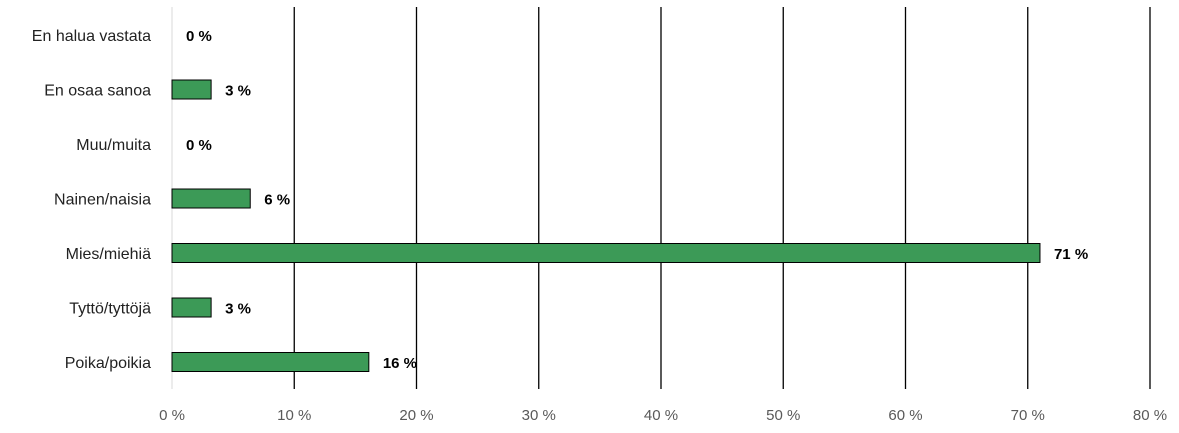  Describe the element at coordinates (102, 200) in the screenshot. I see `category-label: Nainen/naisia` at that location.